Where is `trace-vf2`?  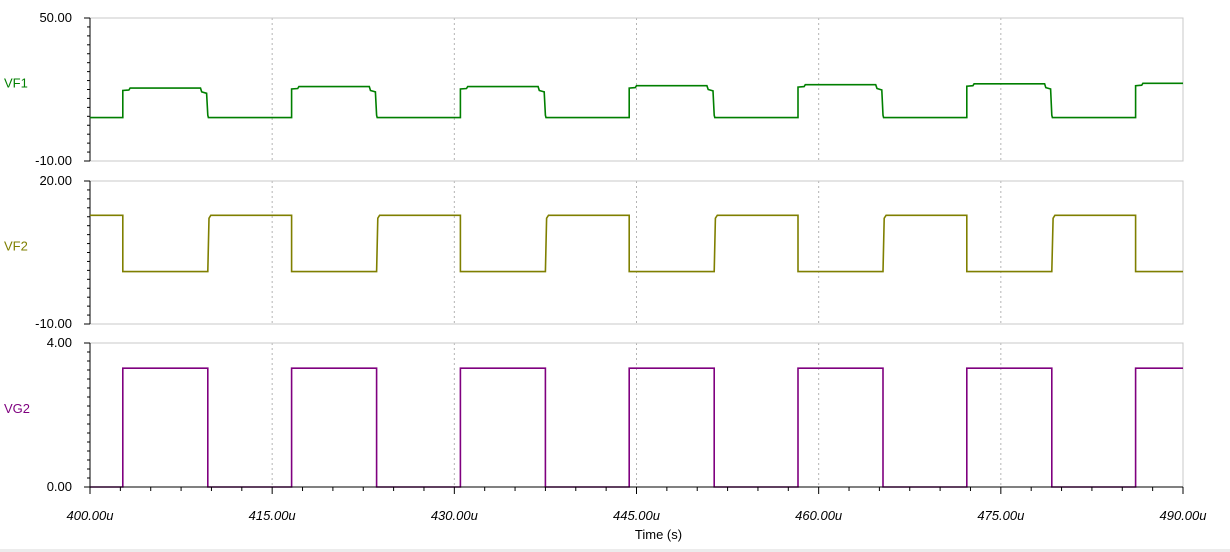
trace-vf2 is located at coordinates (636, 243).